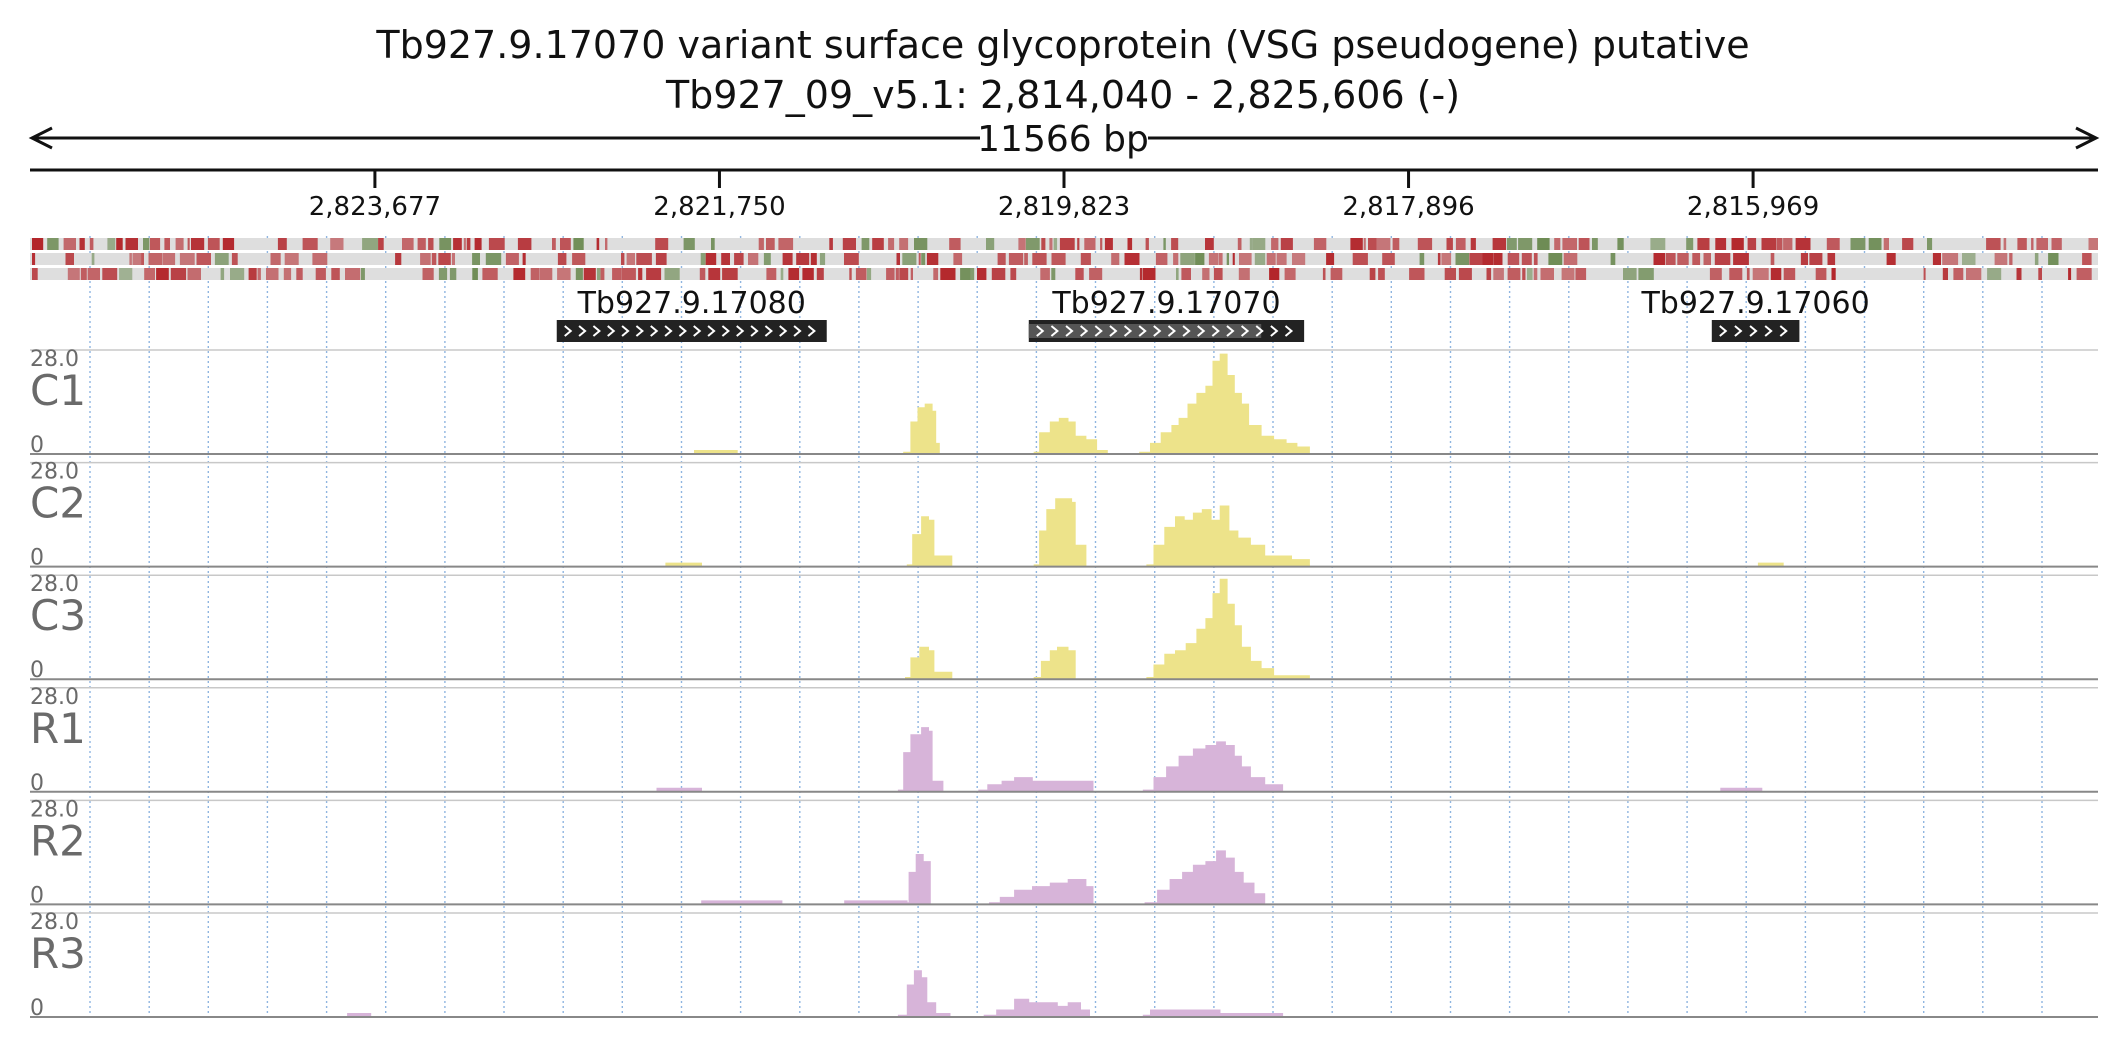 The image size is (2126, 1054). Describe the element at coordinates (40, 138) in the screenshot. I see `left-arrow-icon` at that location.